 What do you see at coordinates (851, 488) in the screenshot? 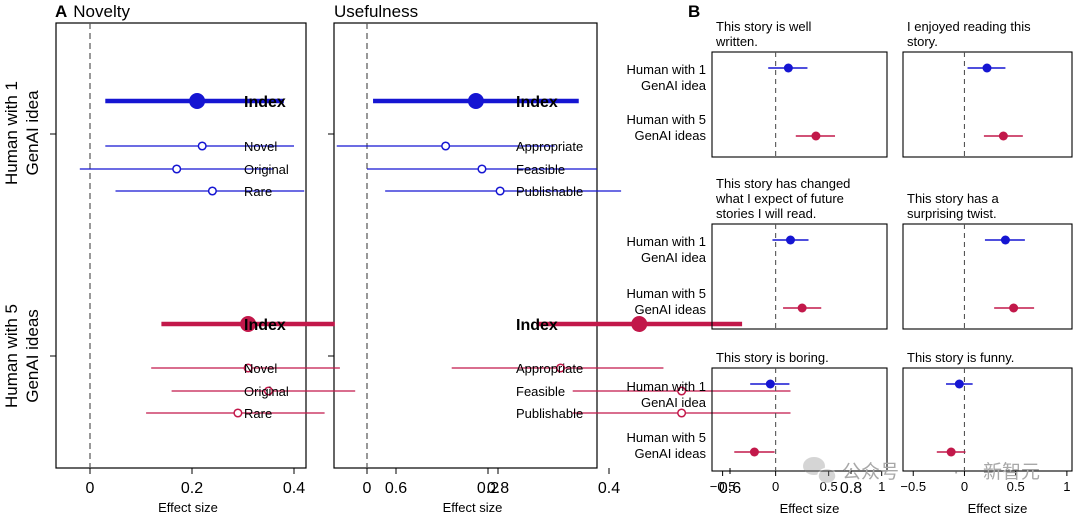
I see `usefulness-x-tick-label: 0.8` at bounding box center [851, 488].